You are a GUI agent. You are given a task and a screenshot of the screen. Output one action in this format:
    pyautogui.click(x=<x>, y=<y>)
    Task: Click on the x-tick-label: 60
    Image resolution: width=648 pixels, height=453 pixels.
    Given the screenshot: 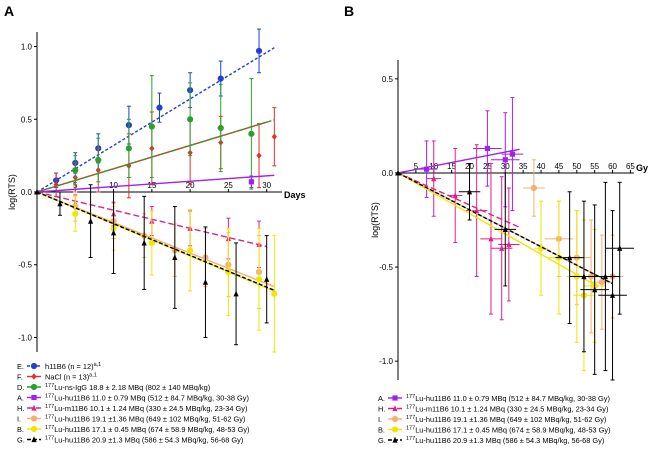 What is the action you would take?
    pyautogui.click(x=612, y=166)
    